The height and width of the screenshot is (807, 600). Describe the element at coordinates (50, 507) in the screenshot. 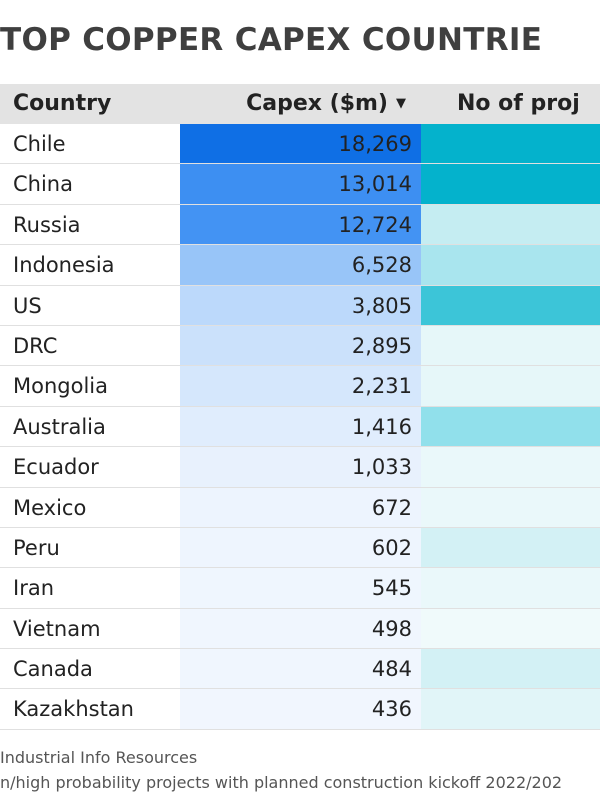

I see `cell-country: Mexico` at that location.